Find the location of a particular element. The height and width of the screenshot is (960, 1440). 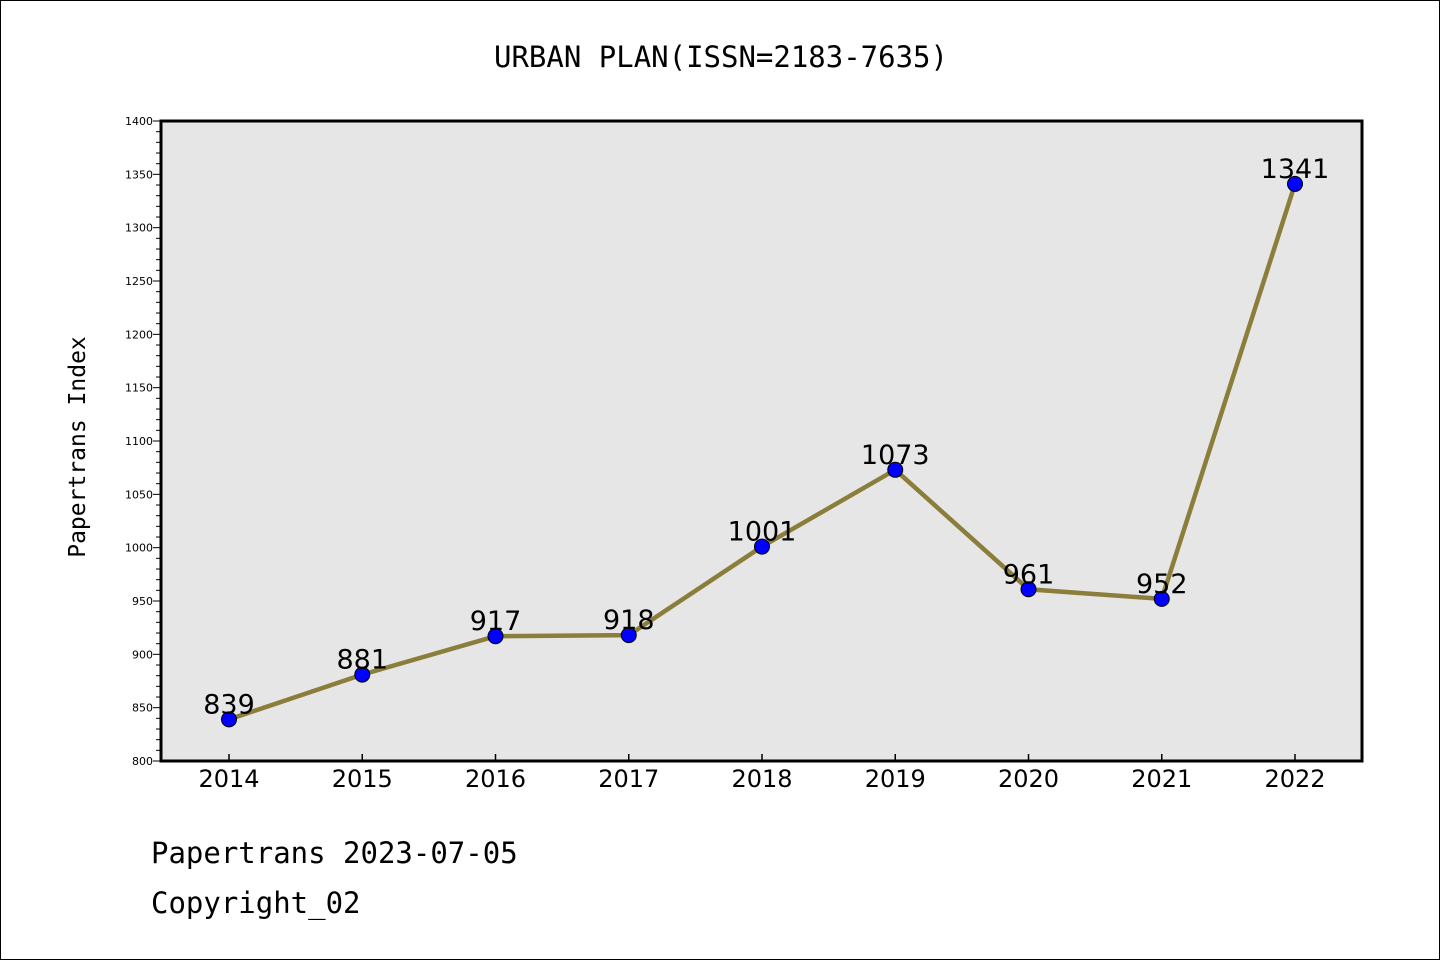

y-tick-label: 1200 is located at coordinates (139, 334).